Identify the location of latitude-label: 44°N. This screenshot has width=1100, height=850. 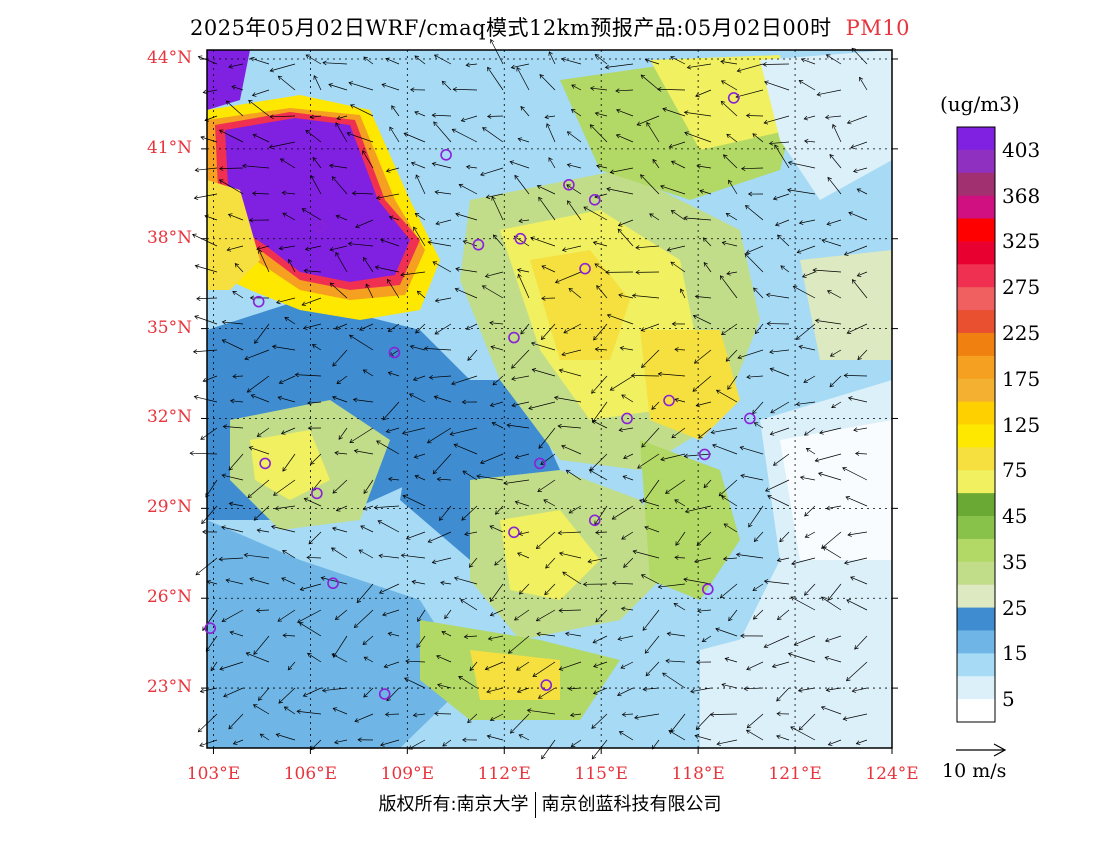
(169, 57).